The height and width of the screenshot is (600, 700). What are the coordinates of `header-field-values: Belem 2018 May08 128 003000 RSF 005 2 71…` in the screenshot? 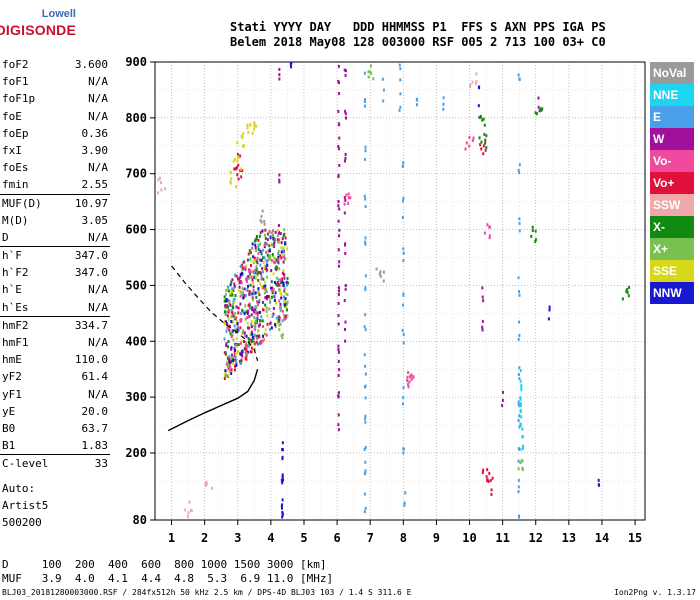 It's located at (418, 42).